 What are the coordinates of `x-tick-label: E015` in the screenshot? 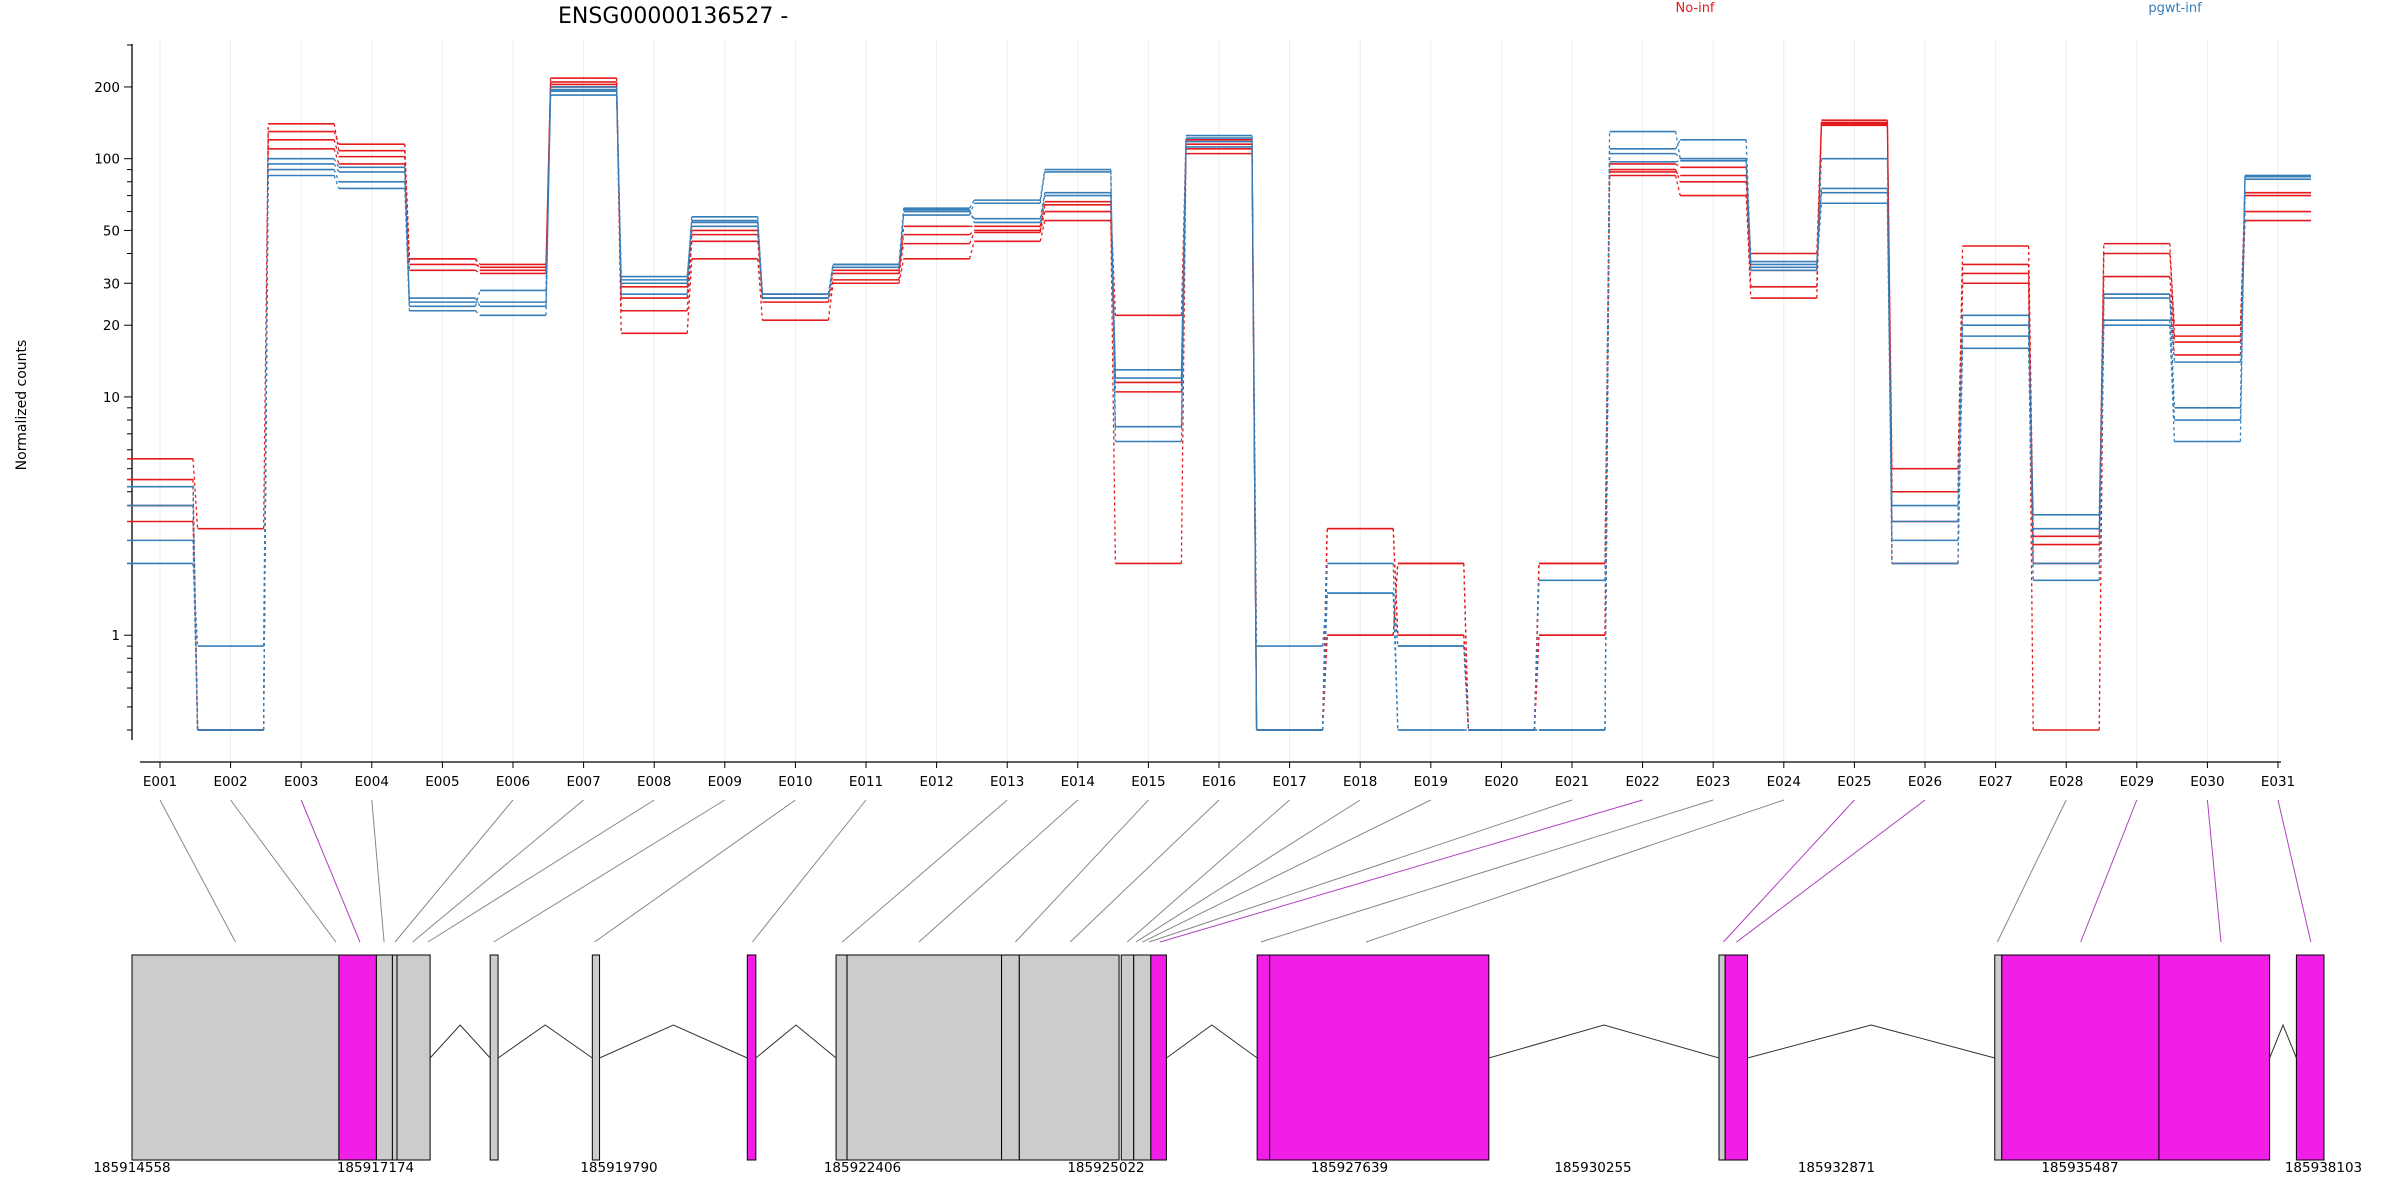 It's located at (1148, 782).